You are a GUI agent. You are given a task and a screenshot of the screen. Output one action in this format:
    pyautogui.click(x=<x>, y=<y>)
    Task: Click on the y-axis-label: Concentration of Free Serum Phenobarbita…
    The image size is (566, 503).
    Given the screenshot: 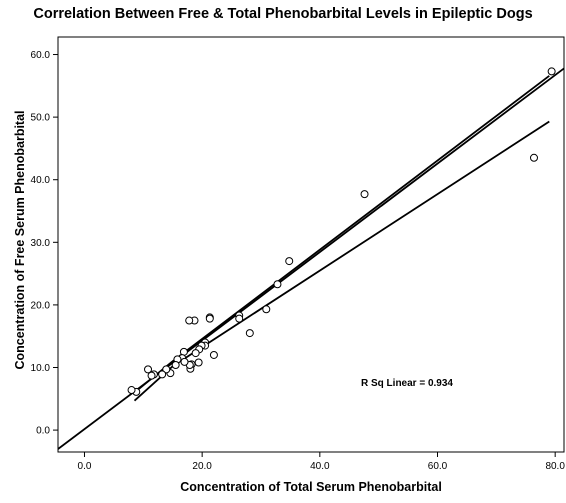 What is the action you would take?
    pyautogui.click(x=20, y=240)
    